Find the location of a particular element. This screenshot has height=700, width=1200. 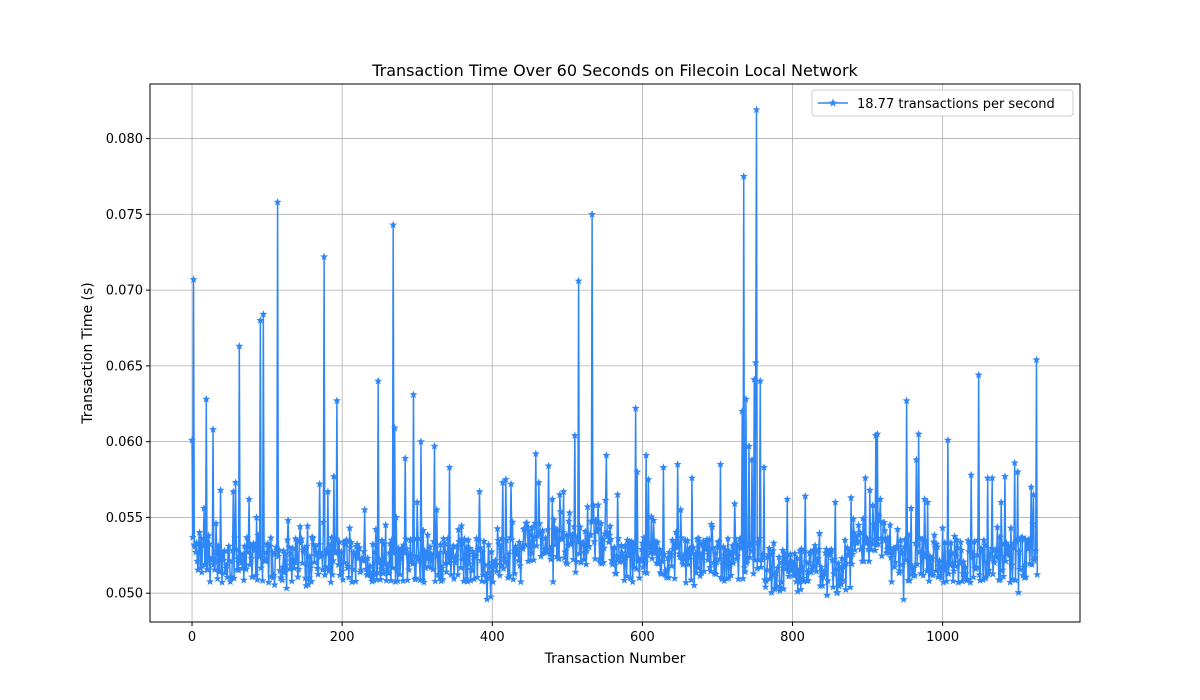

legend-star-icon is located at coordinates (833, 102).